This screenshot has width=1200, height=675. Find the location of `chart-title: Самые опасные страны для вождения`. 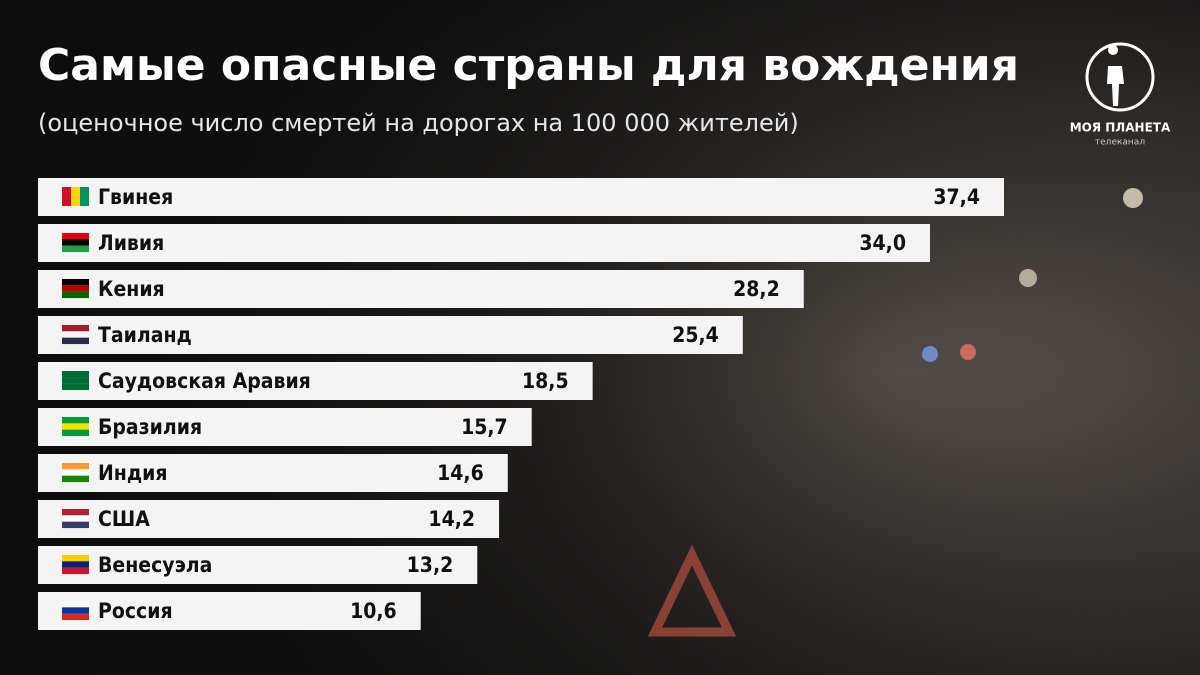

chart-title: Самые опасные страны для вождения is located at coordinates (528, 65).